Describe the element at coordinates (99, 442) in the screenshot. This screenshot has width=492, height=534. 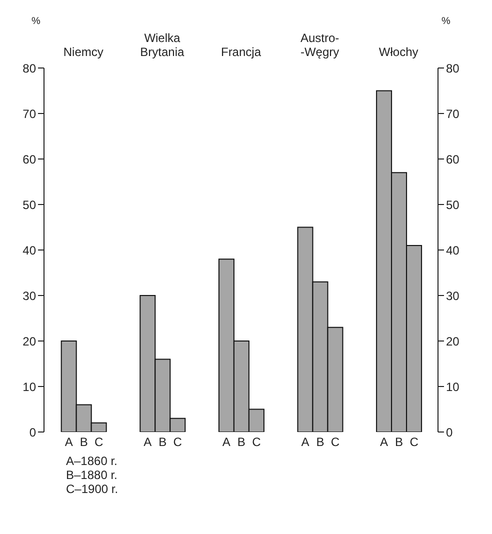
I see `series-label: C` at that location.